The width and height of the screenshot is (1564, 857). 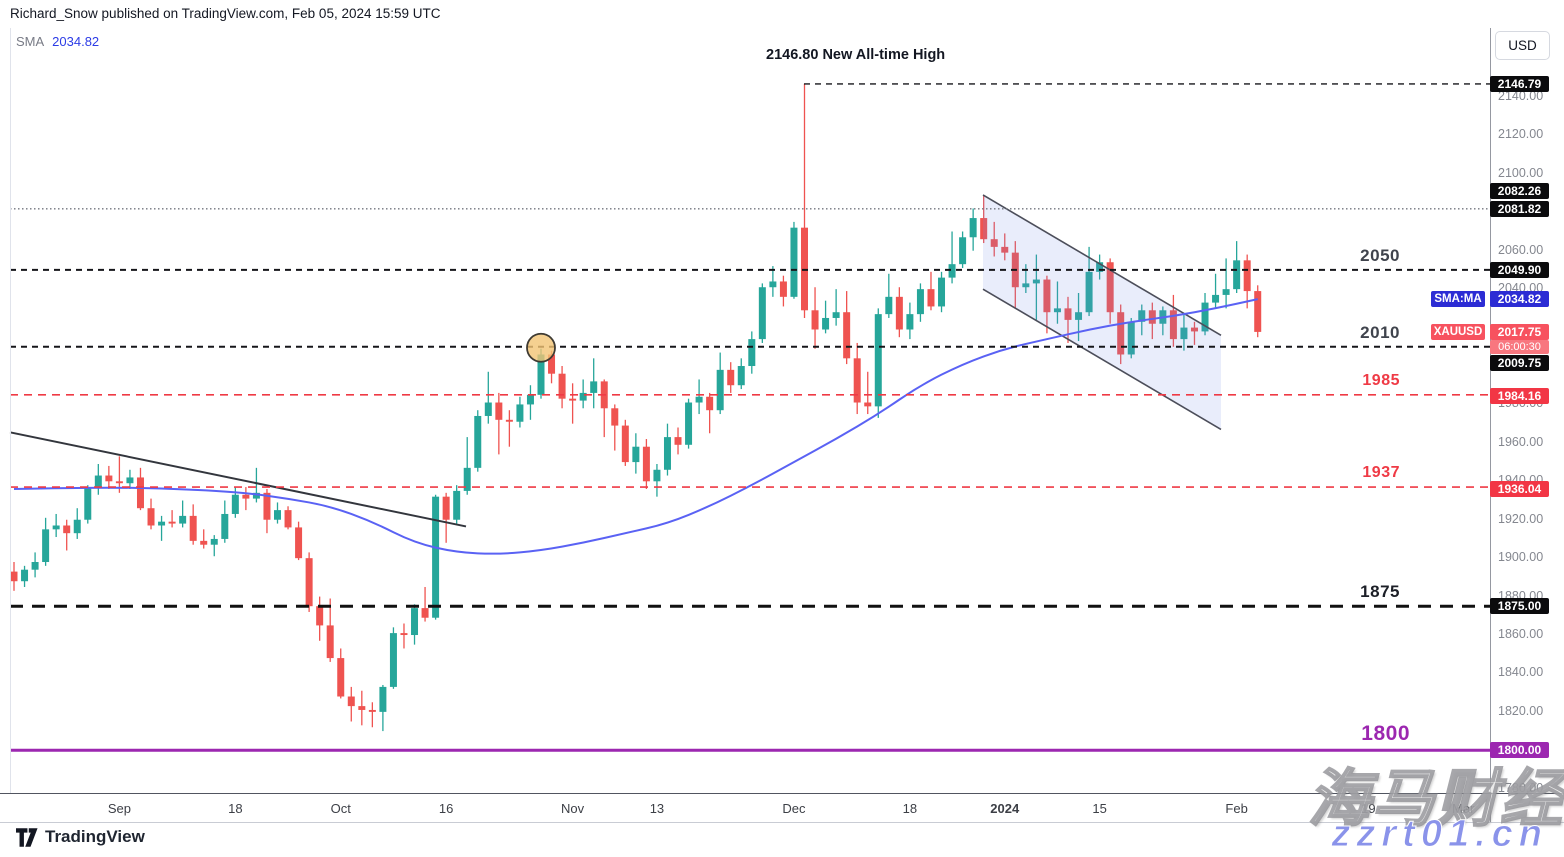 What do you see at coordinates (1521, 557) in the screenshot?
I see `price-tick: 1900.00` at bounding box center [1521, 557].